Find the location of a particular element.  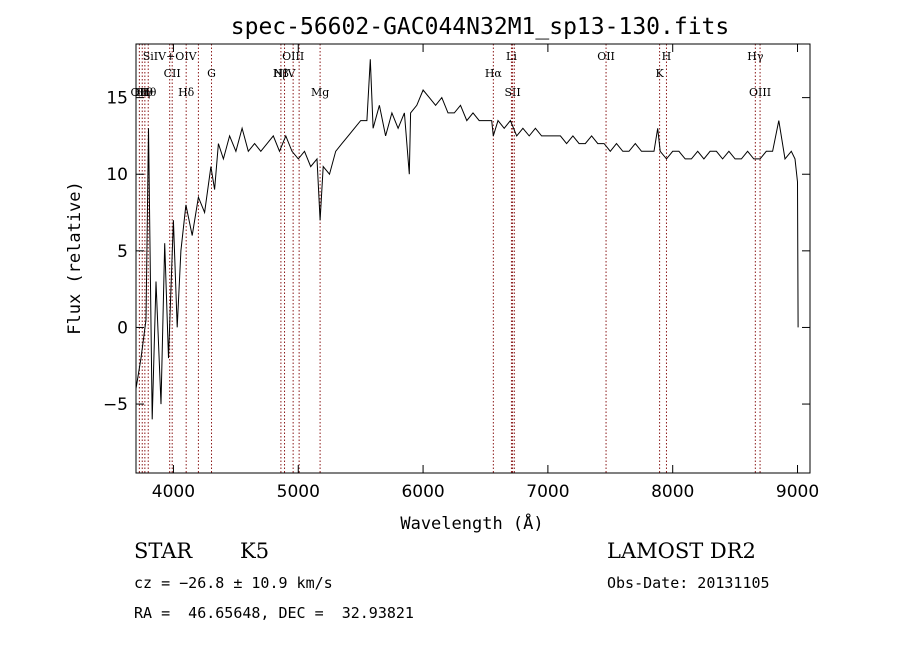

line-marker-label: NIV is located at coordinates (285, 73).